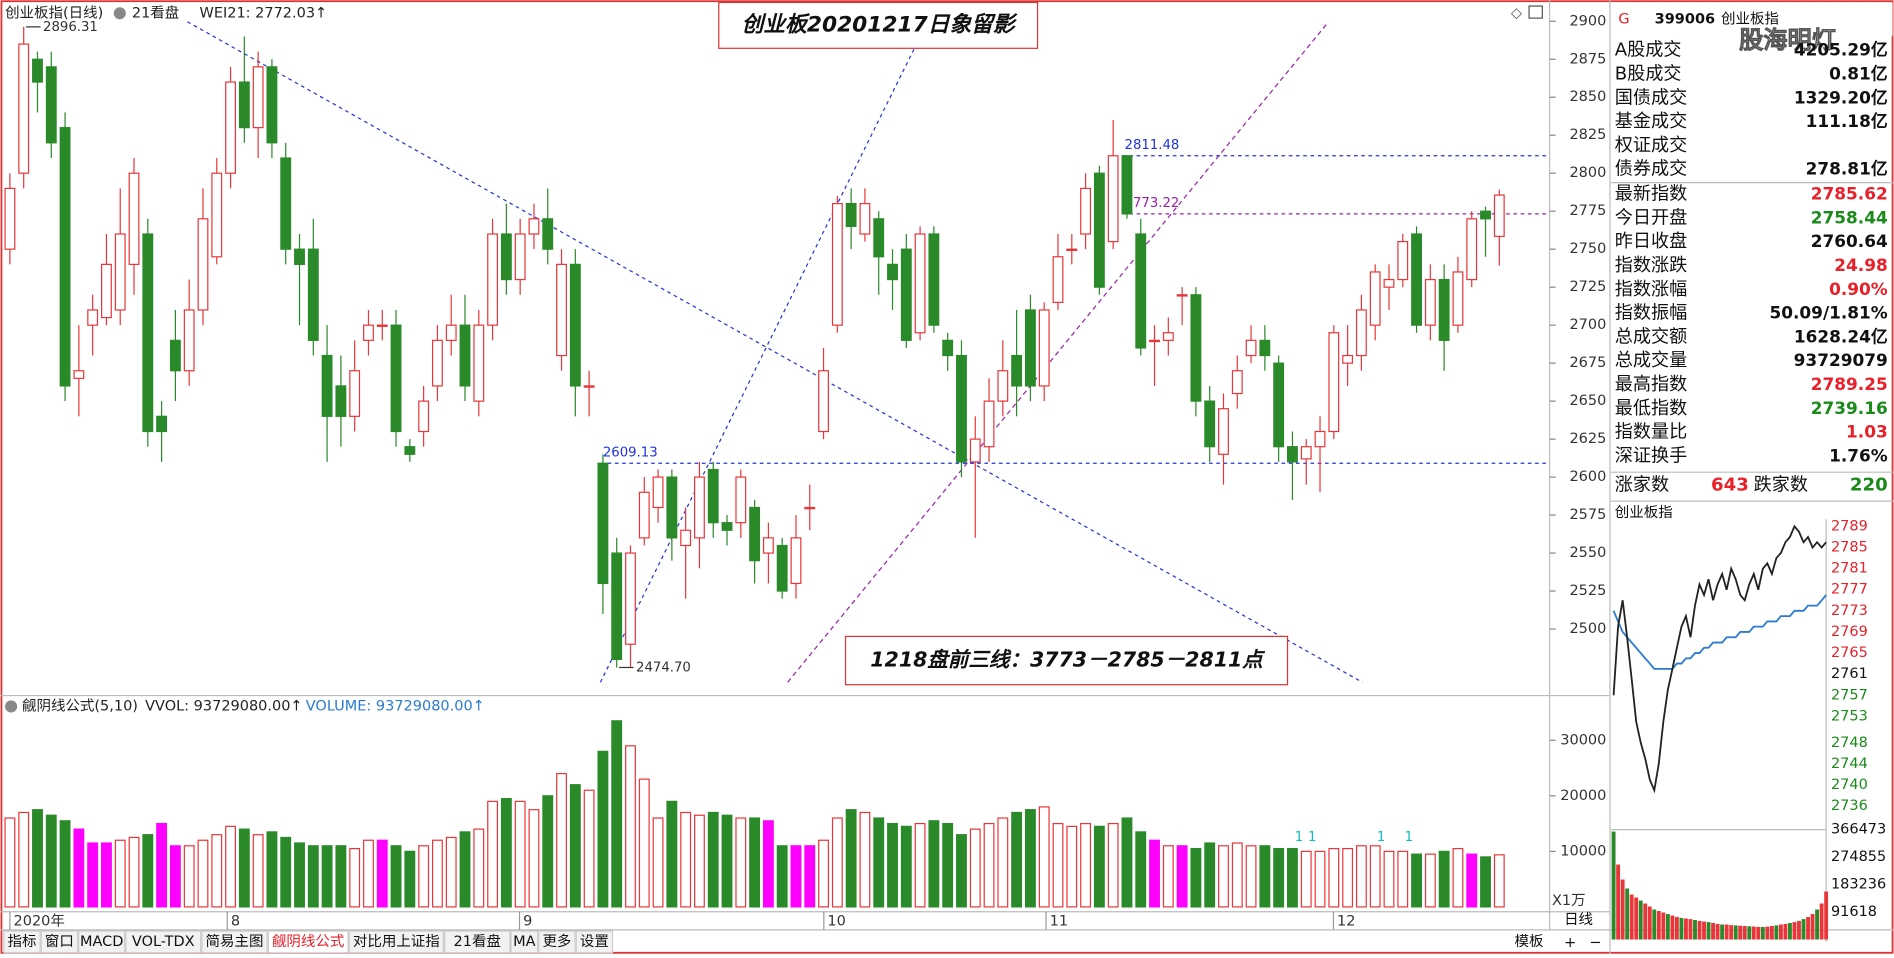 Image resolution: width=1894 pixels, height=958 pixels. Describe the element at coordinates (1587, 173) in the screenshot. I see `y-tick-label: 2800` at that location.